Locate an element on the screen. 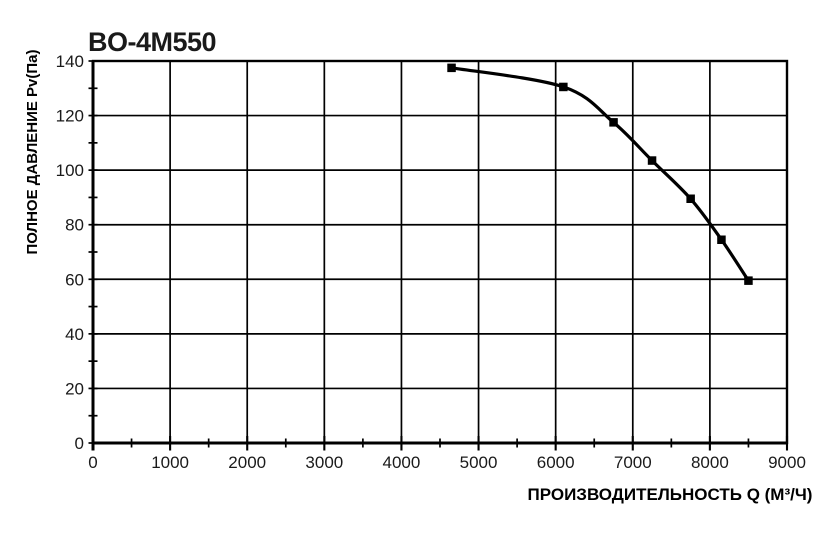 This screenshot has height=534, width=840. x-tick-label: 9000 is located at coordinates (787, 462).